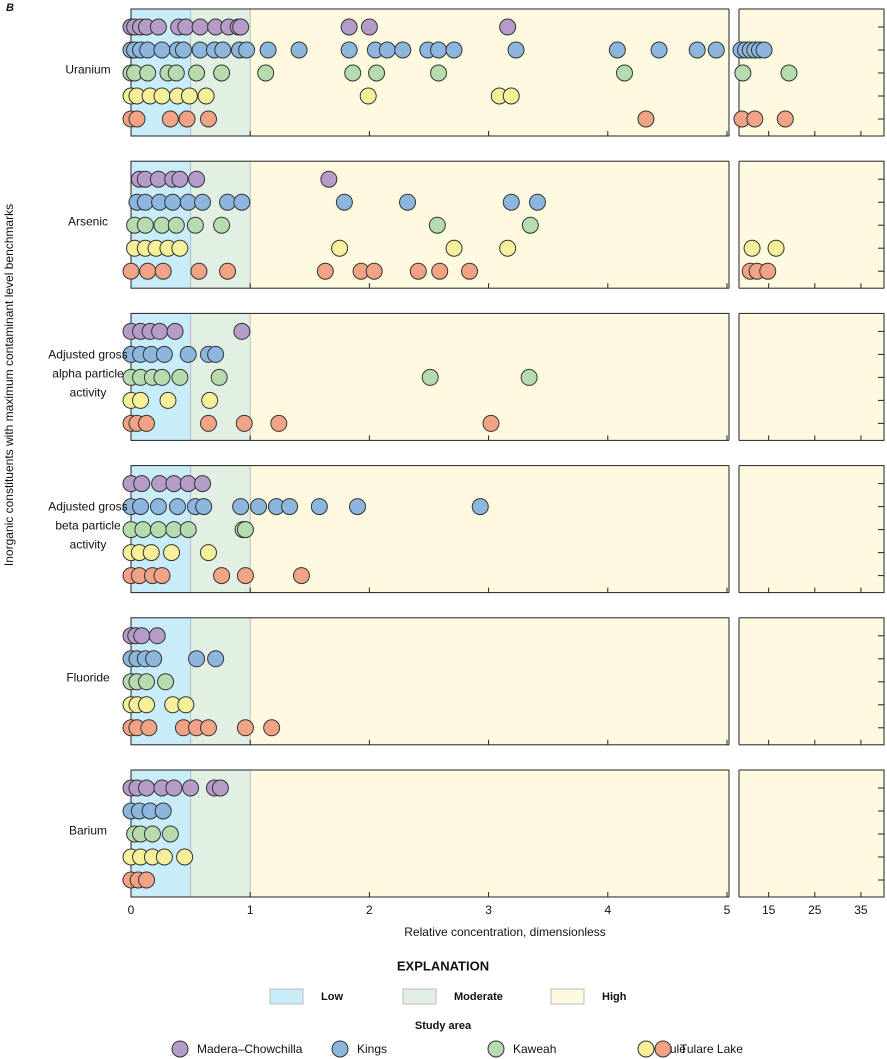 Image resolution: width=887 pixels, height=1059 pixels. What do you see at coordinates (372, 1049) in the screenshot?
I see `legend-label: Kings` at bounding box center [372, 1049].